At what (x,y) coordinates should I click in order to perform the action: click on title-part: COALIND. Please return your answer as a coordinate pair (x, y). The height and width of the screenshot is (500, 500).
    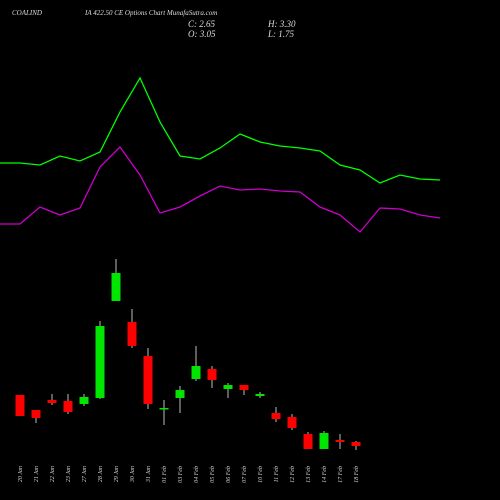
    Looking at the image, I should click on (27, 13).